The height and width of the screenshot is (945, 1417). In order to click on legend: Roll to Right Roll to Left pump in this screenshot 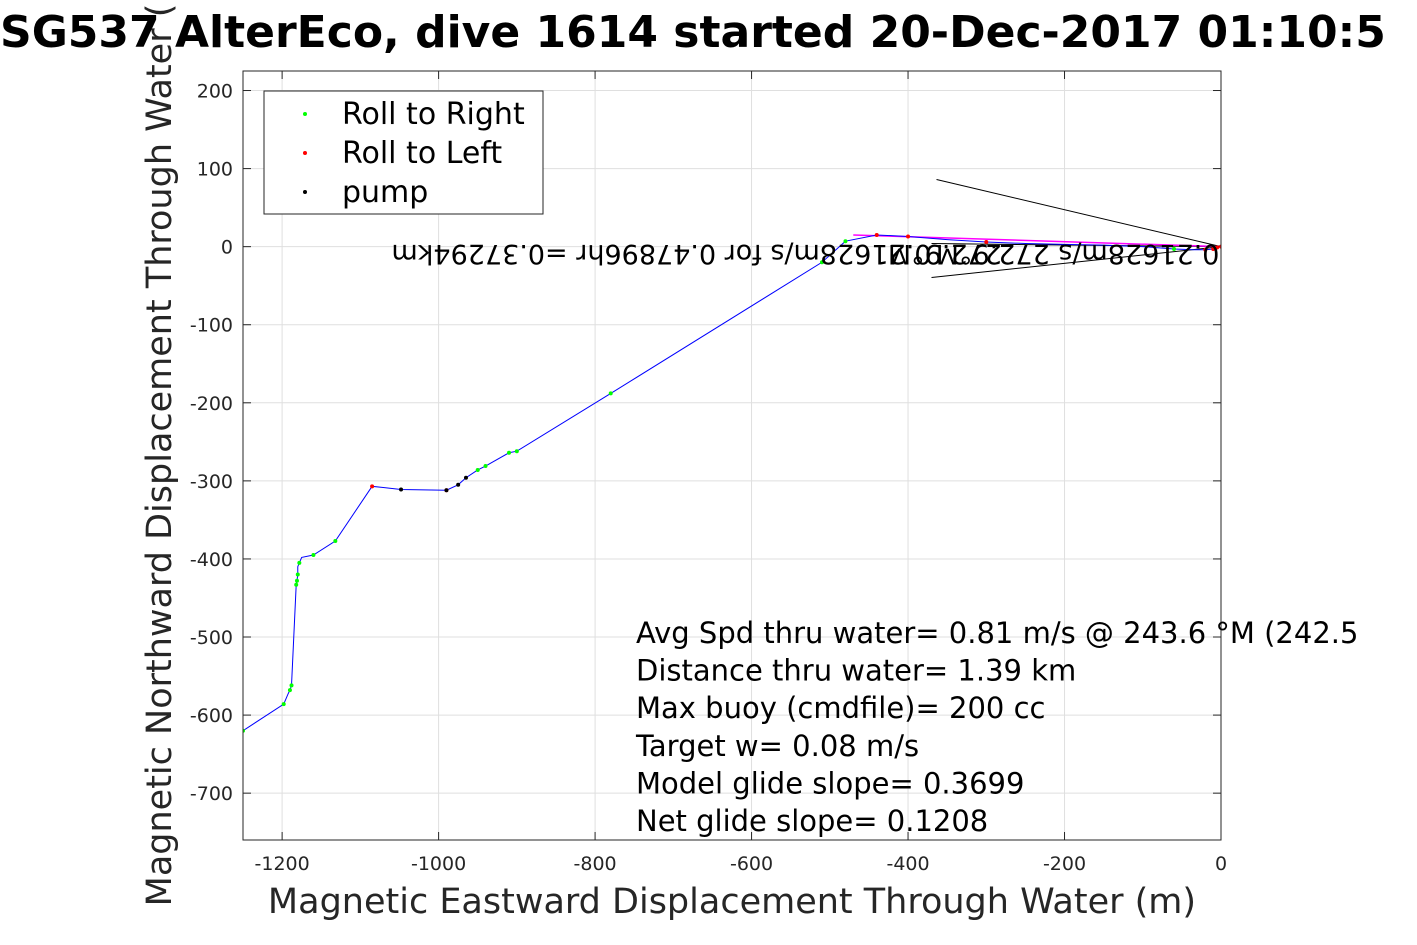, I will do `click(403, 152)`.